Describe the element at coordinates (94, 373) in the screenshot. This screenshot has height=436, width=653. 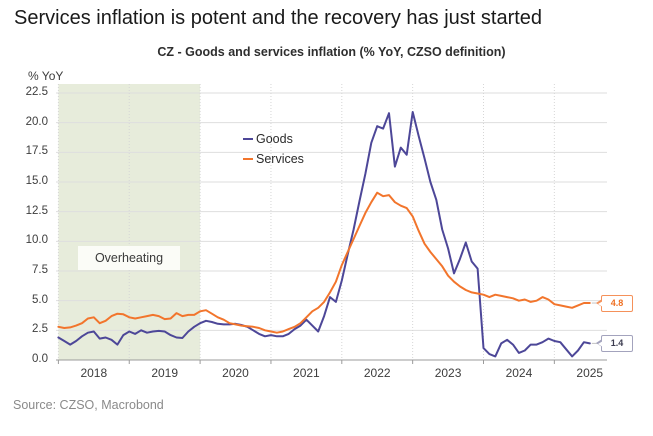
I see `x-tick-label: 2018` at that location.